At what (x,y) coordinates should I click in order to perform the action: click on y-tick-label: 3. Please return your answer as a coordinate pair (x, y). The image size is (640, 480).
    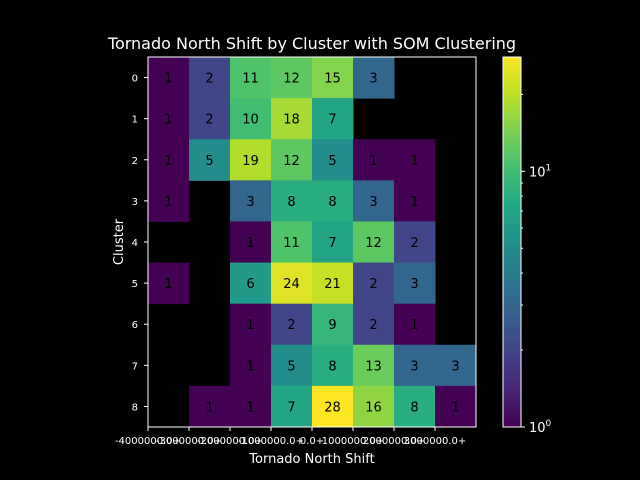
    Looking at the image, I should click on (135, 202).